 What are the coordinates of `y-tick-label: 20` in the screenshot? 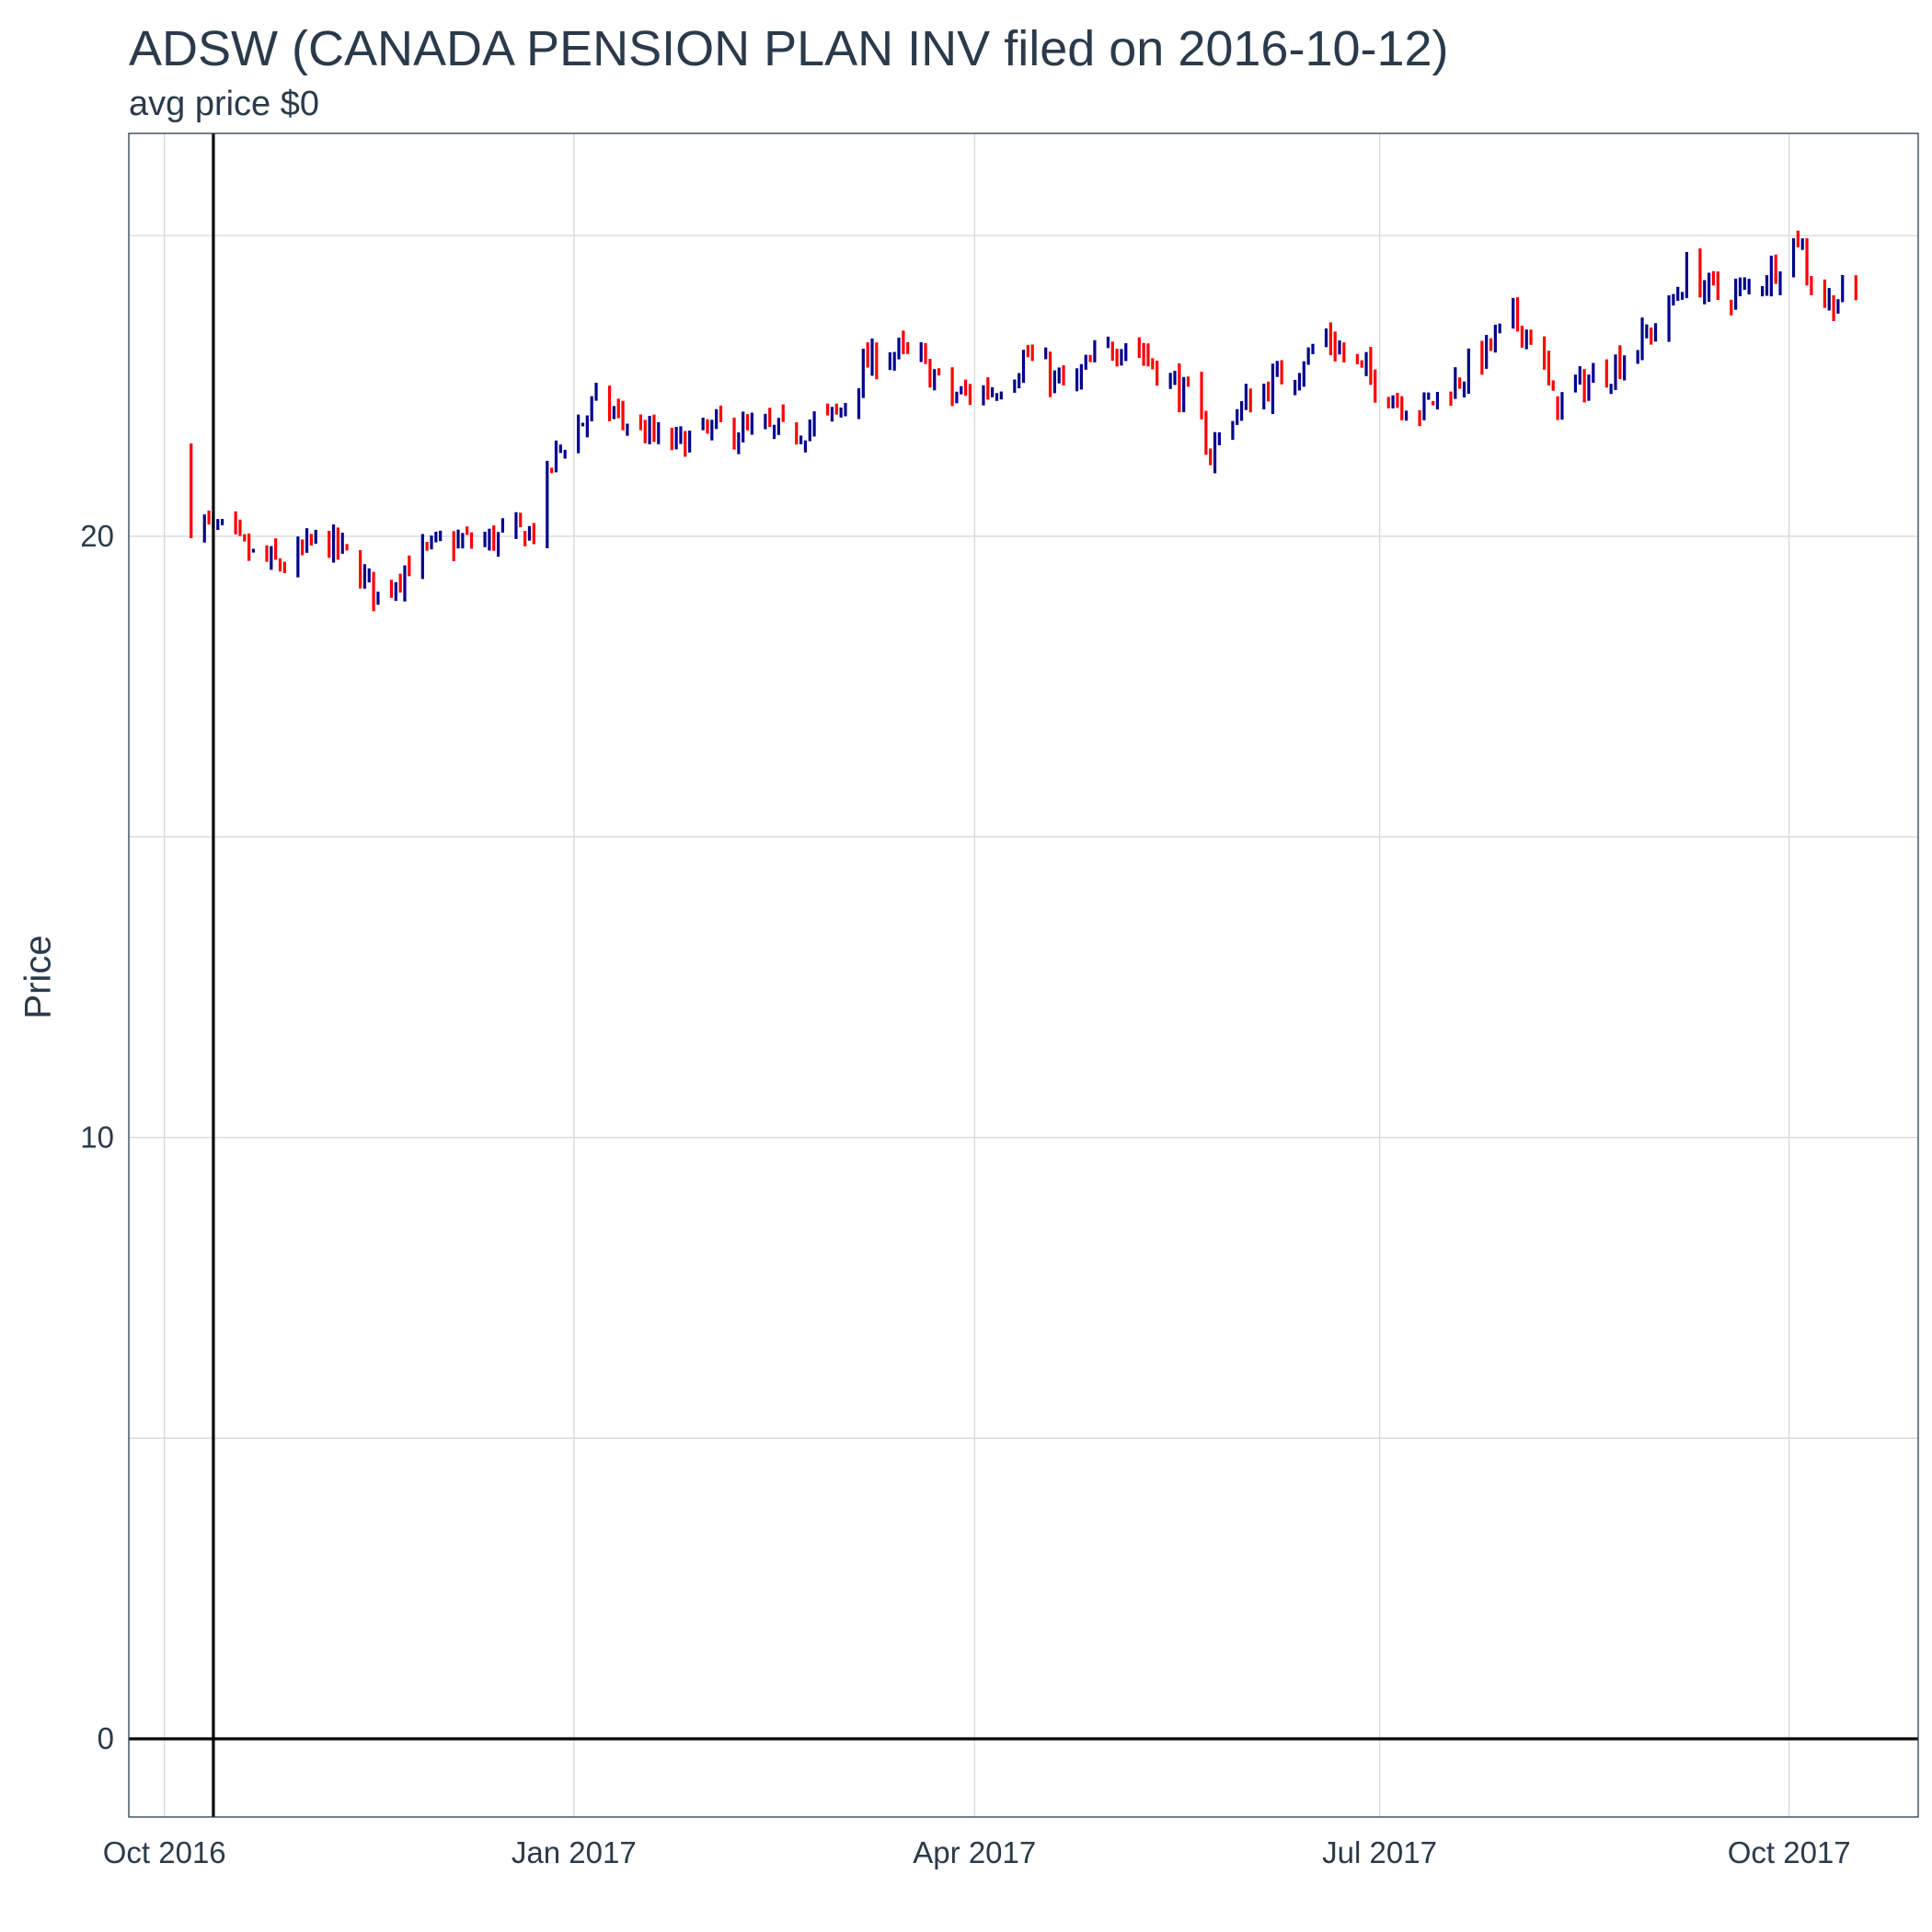 It's located at (97, 536).